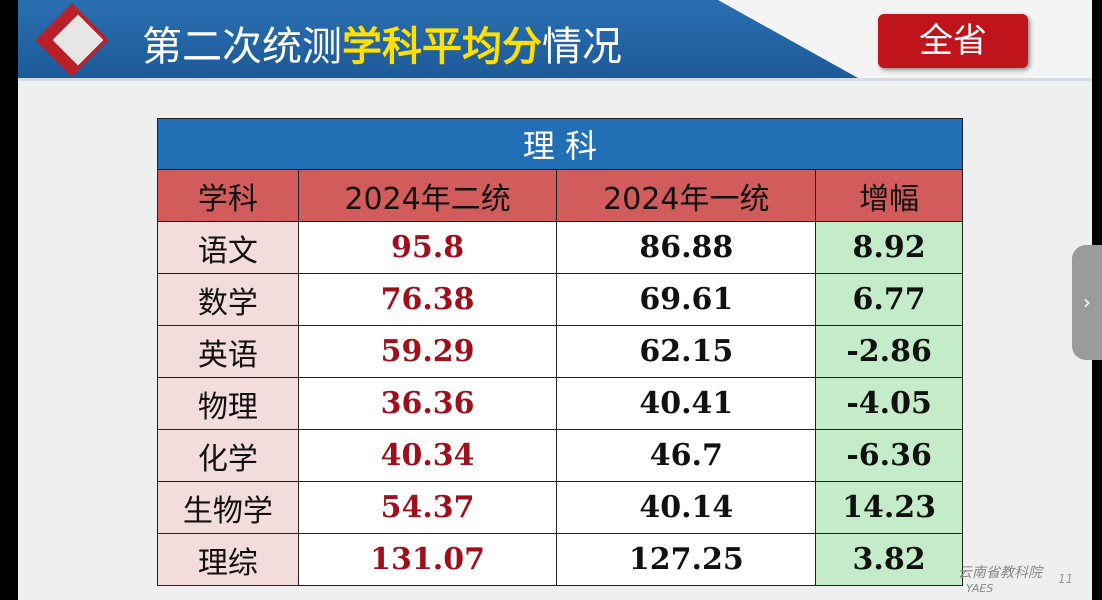 The width and height of the screenshot is (1102, 600). I want to click on slide-title: 第二次统测学科平均分情况, so click(382, 43).